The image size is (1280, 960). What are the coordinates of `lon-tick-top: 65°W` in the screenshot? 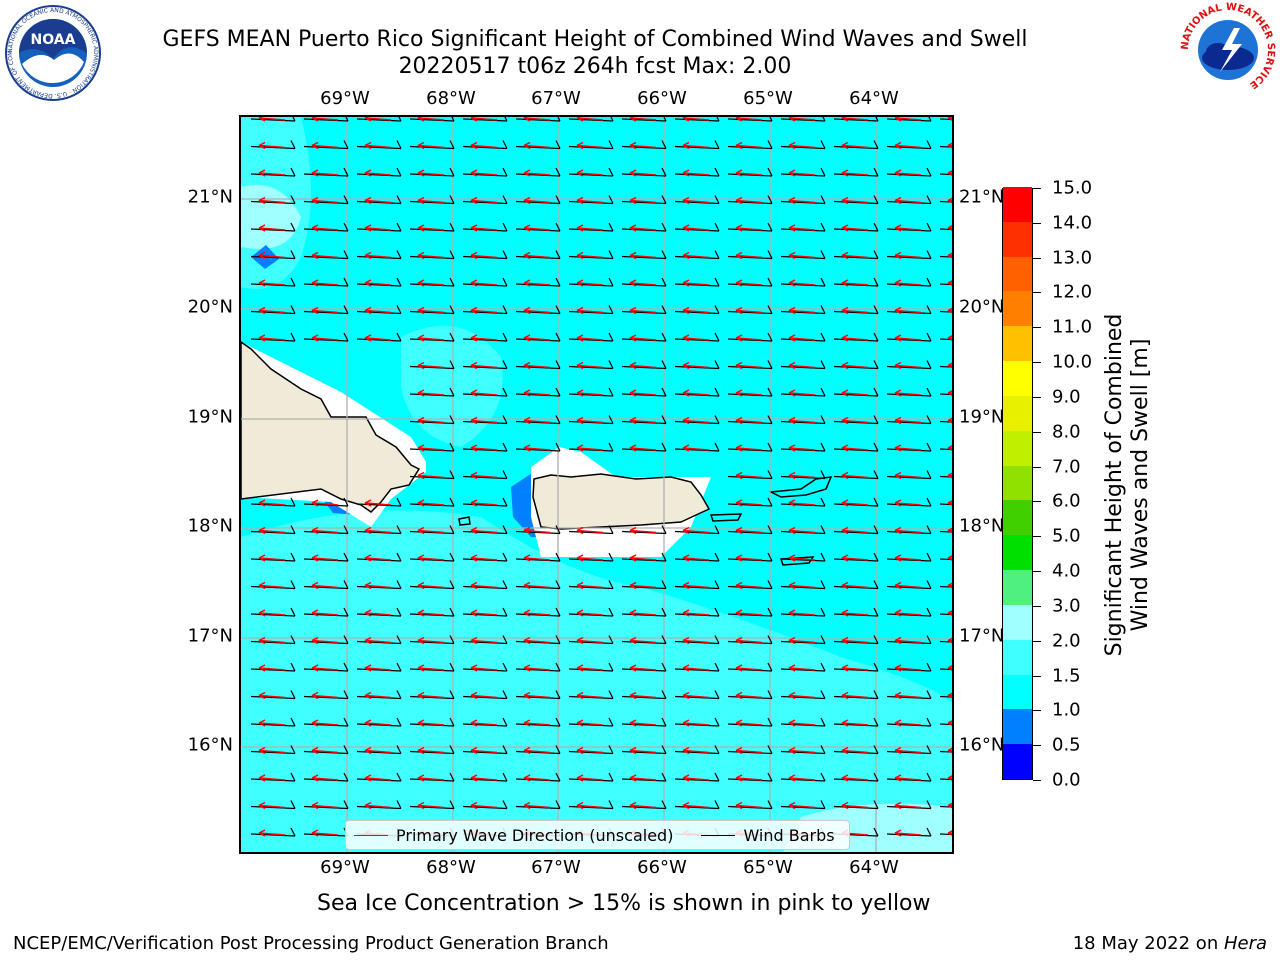 It's located at (768, 98).